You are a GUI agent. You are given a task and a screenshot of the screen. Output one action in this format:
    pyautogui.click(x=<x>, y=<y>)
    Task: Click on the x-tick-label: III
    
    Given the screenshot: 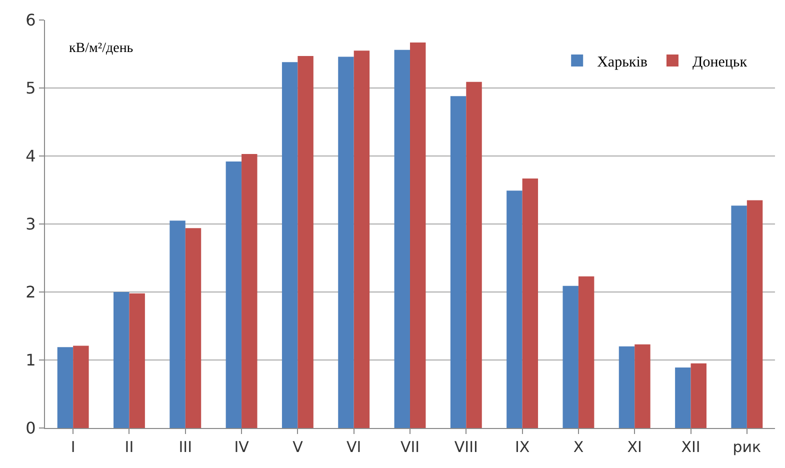 What is the action you would take?
    pyautogui.click(x=185, y=447)
    